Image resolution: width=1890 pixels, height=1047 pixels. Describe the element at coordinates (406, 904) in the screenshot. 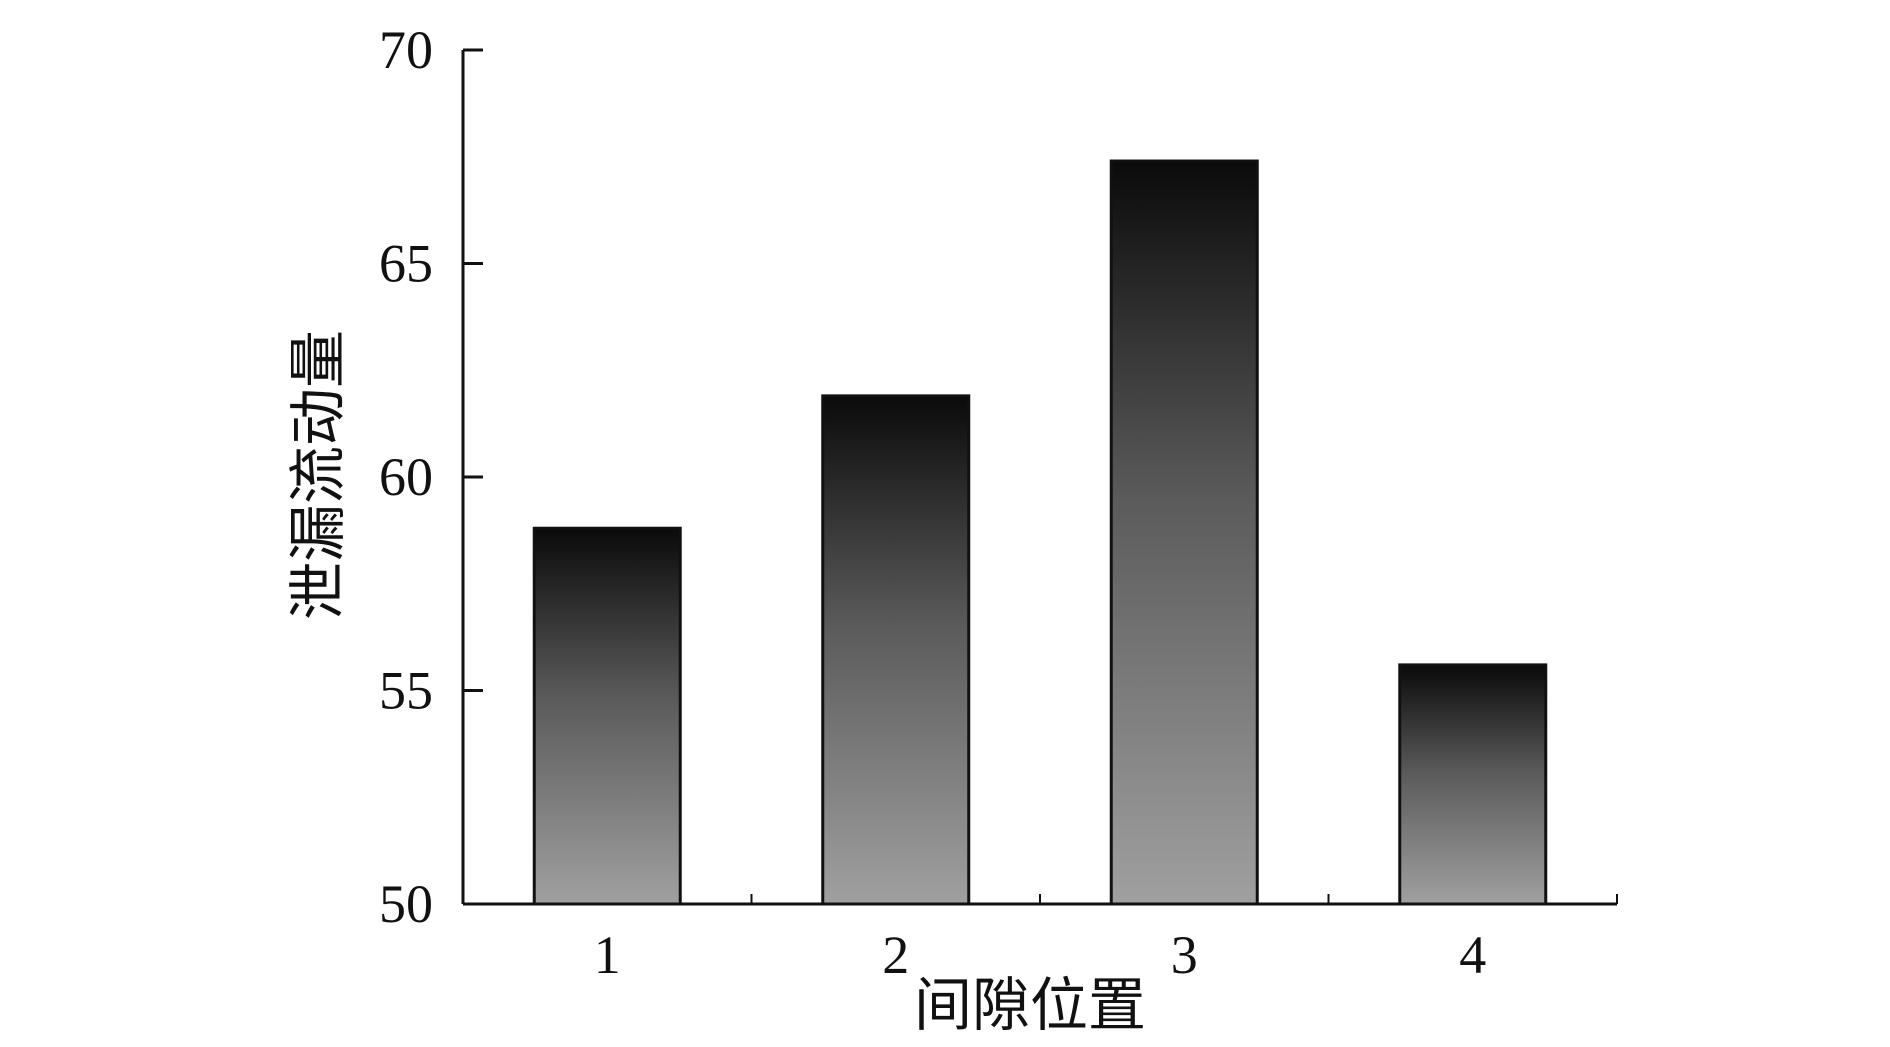

I see `y-tick-label-50: 50` at that location.